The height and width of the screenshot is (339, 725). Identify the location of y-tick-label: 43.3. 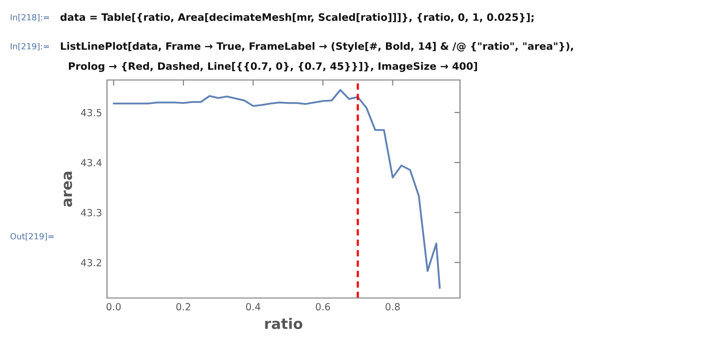
(91, 212).